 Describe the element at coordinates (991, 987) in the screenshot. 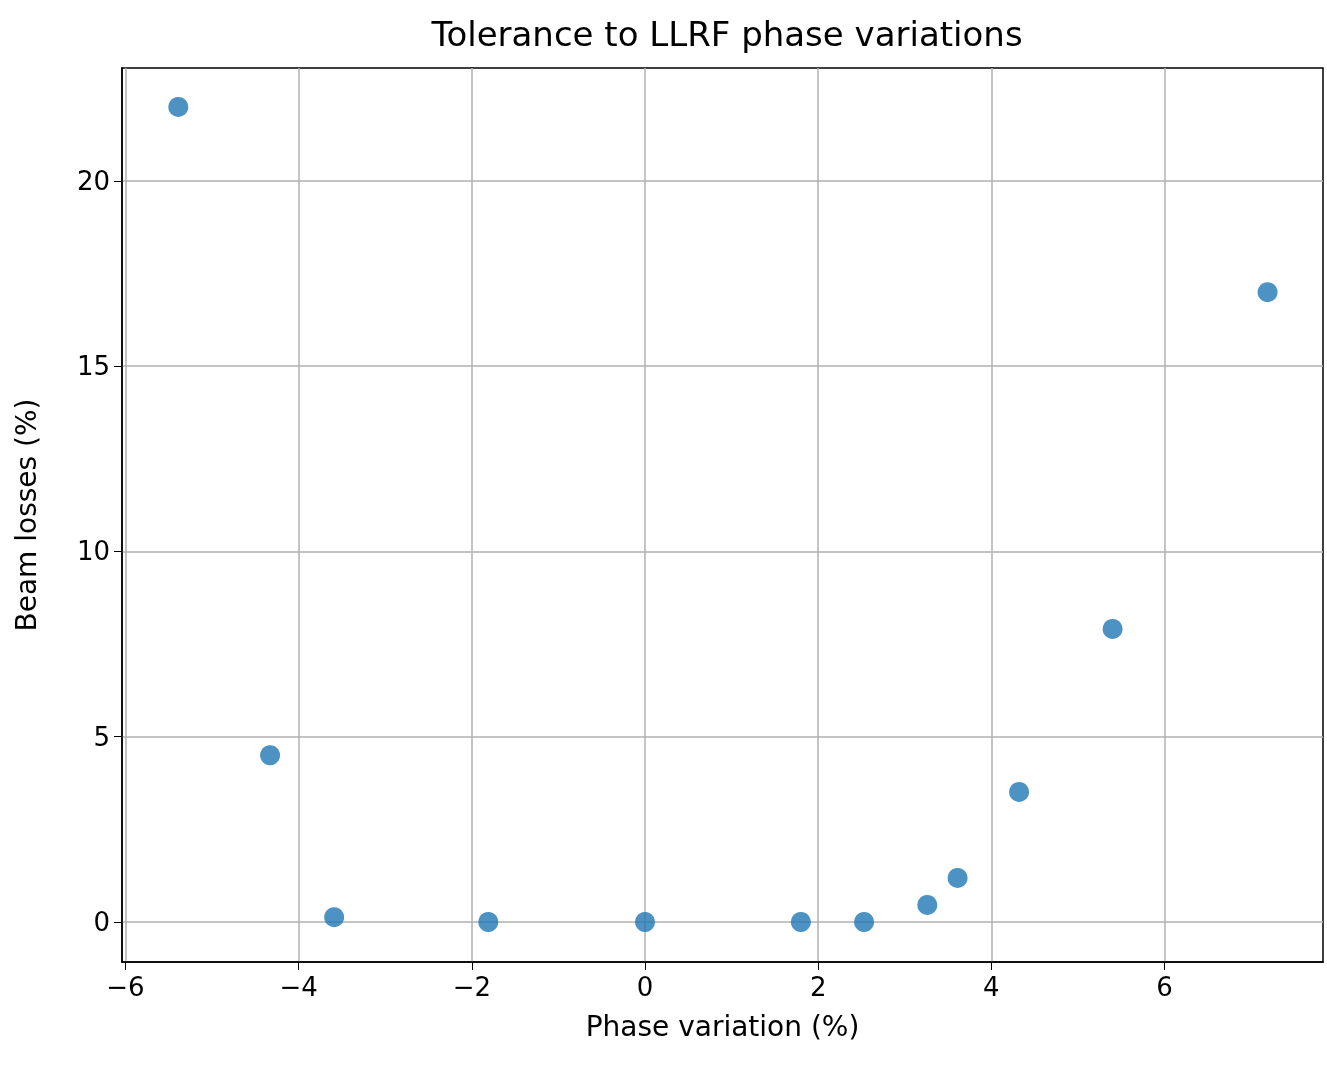

I see `x-tick-label: 4` at that location.